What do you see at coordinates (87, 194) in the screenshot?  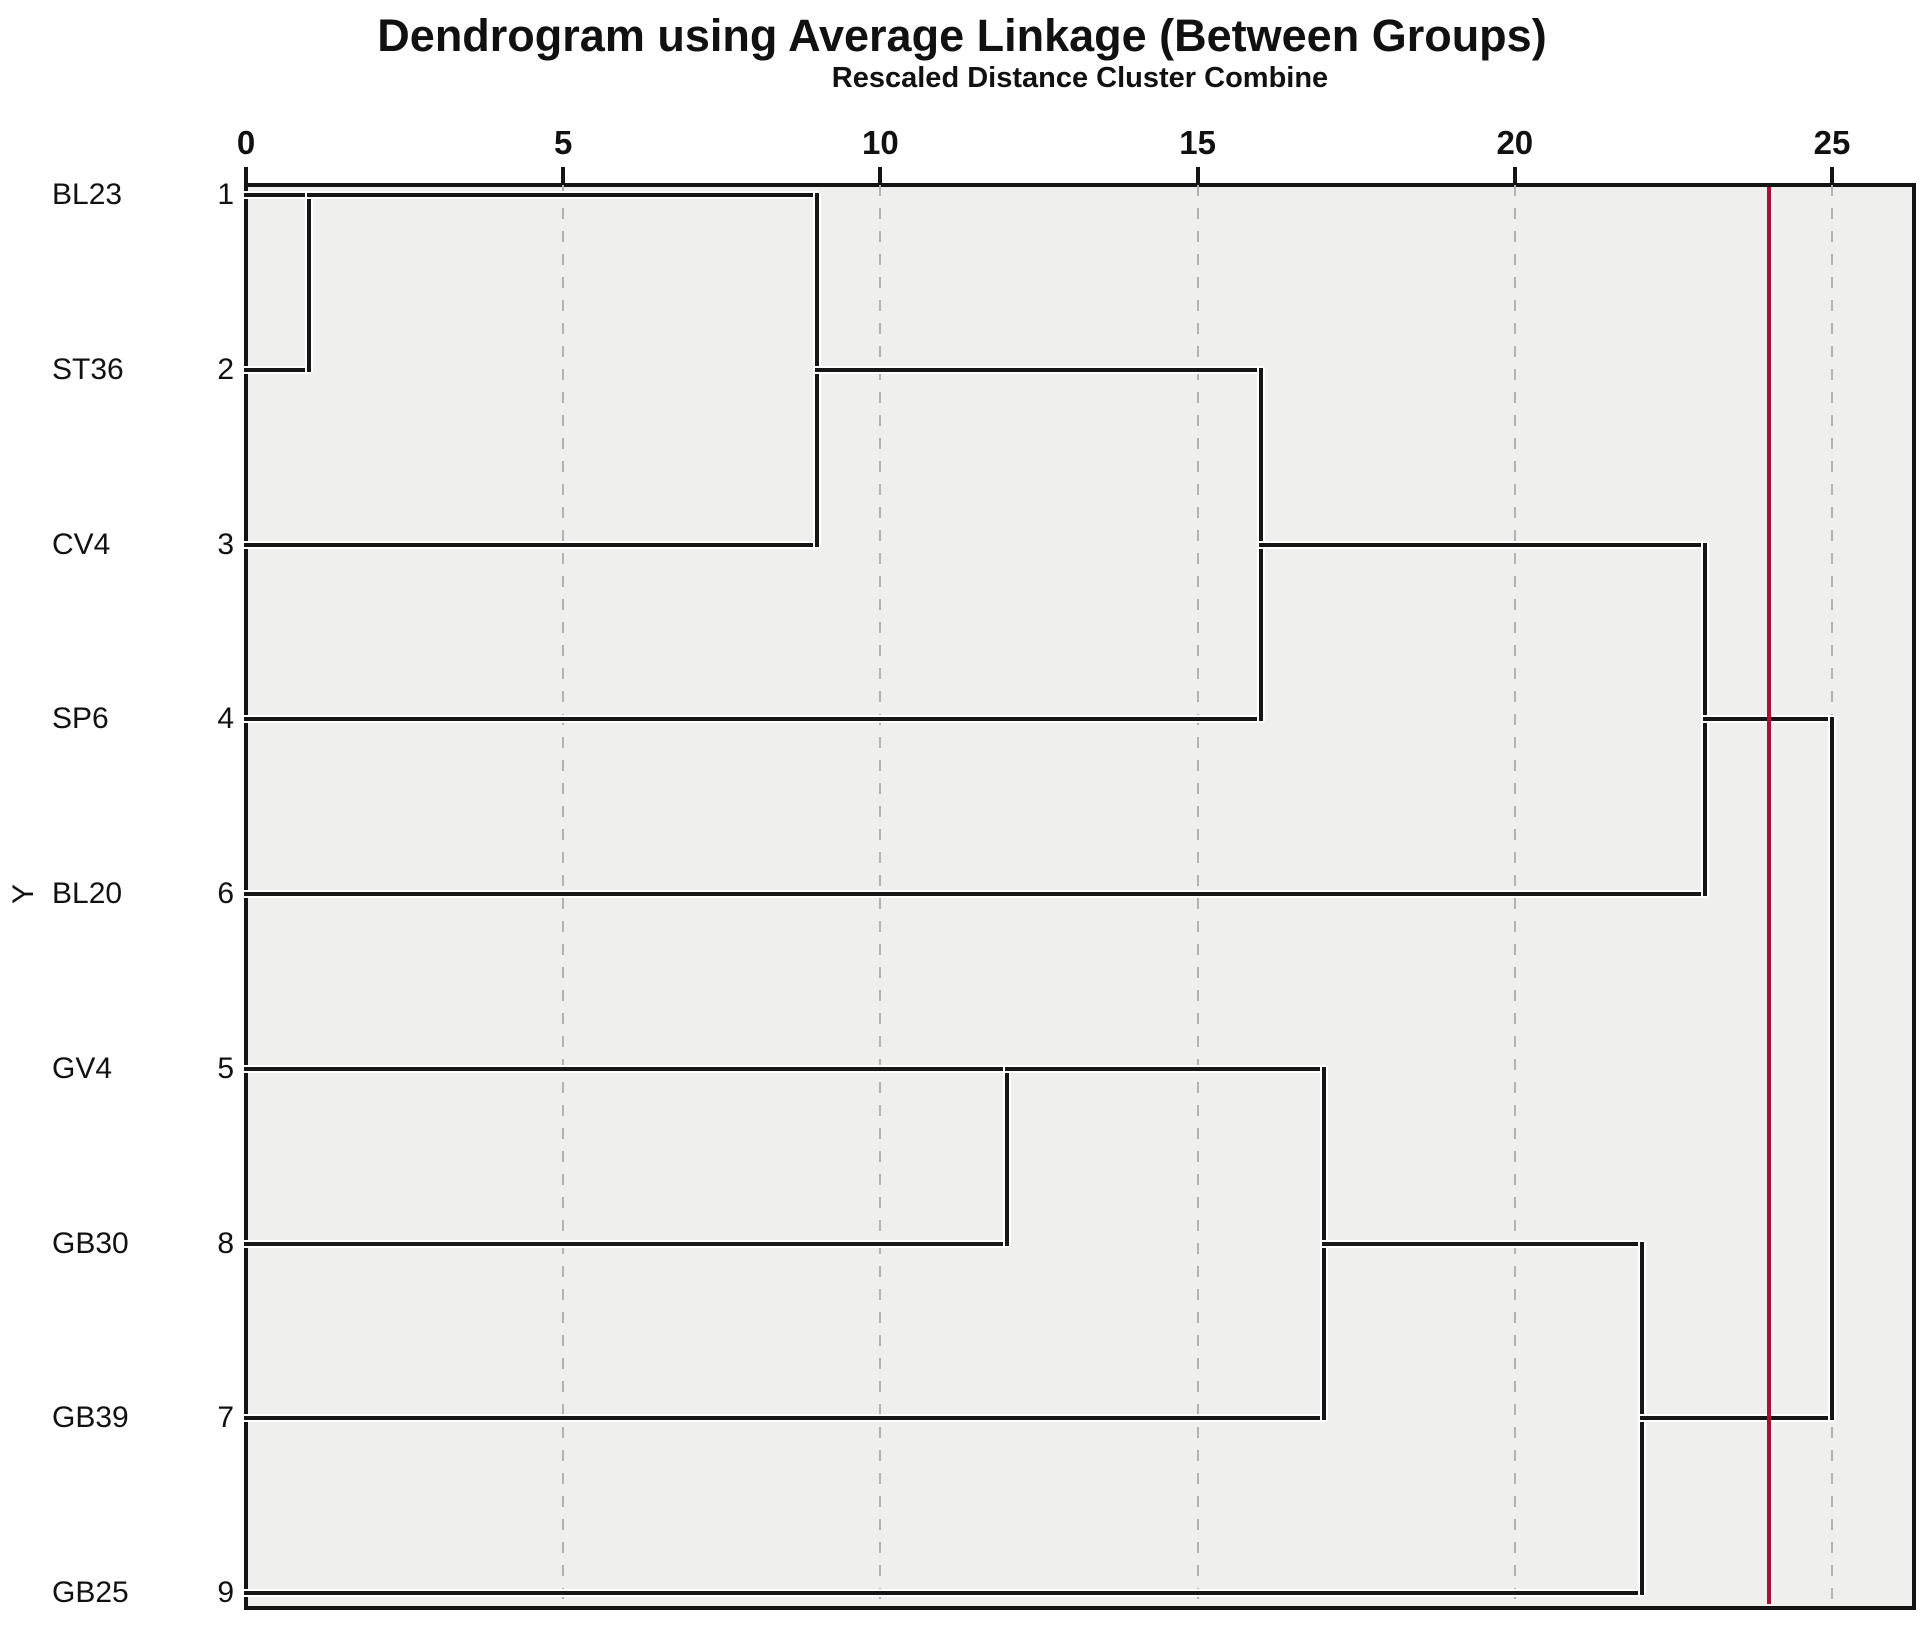 I see `leaf-label-BL23: BL23` at bounding box center [87, 194].